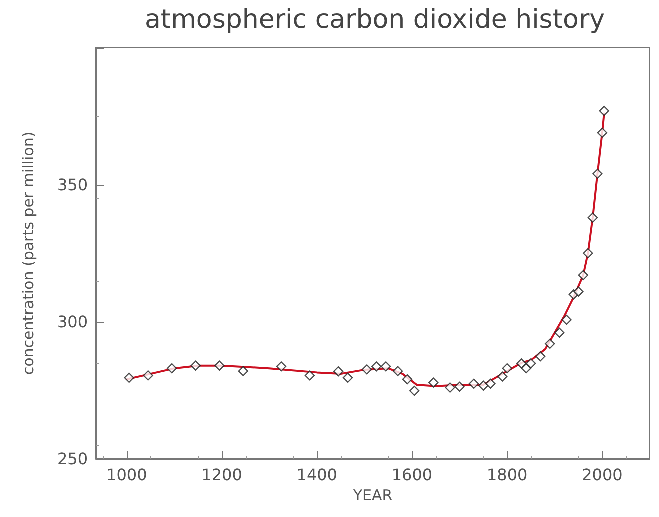  Describe the element at coordinates (72, 185) in the screenshot. I see `y-tick-label: 350` at that location.